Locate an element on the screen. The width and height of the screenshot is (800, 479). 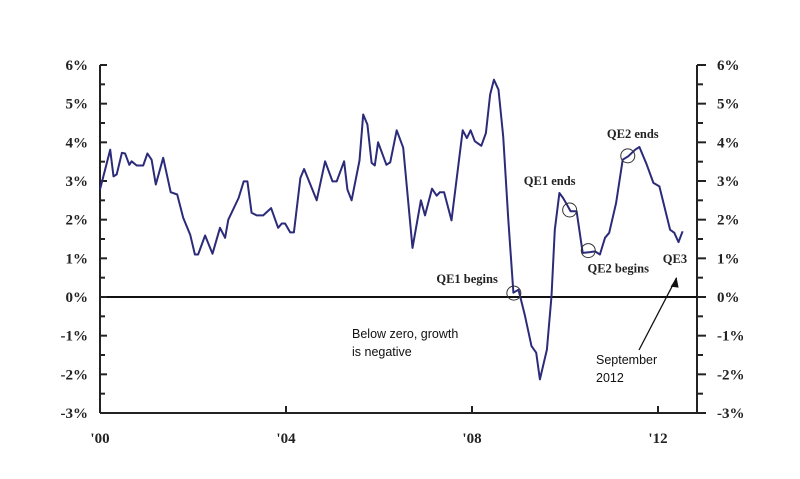
y-tick-label-left: 2% is located at coordinates (77, 221).